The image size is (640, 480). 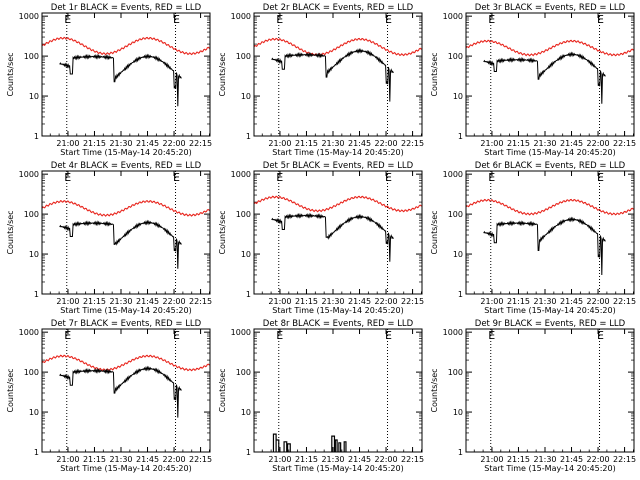 I want to click on x-tick-label: 21:00, so click(x=491, y=459).